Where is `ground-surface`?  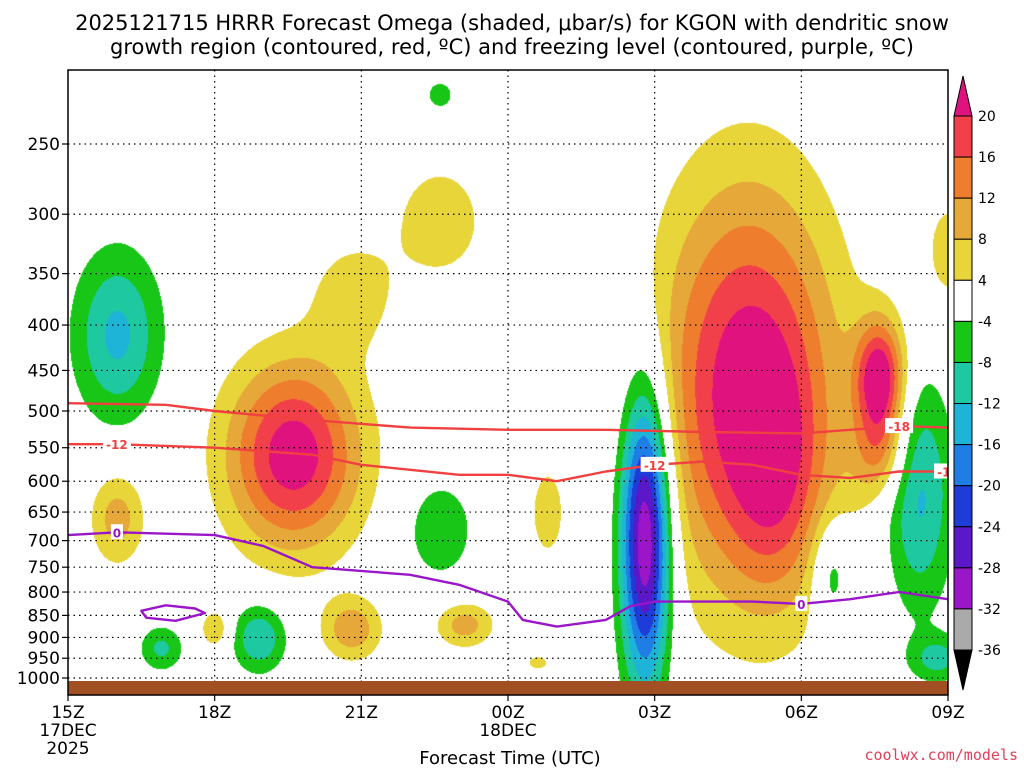
ground-surface is located at coordinates (508, 688).